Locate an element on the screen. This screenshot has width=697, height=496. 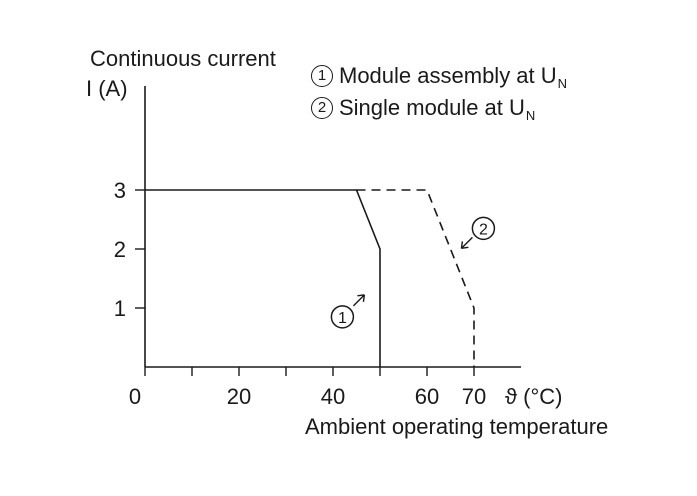
x-tick-label: 60 is located at coordinates (427, 396).